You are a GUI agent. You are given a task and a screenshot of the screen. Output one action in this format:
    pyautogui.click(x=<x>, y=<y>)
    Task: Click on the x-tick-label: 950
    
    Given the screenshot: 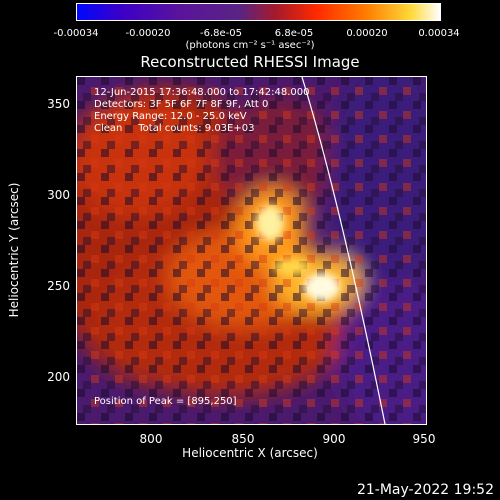 What is the action you would take?
    pyautogui.click(x=424, y=439)
    